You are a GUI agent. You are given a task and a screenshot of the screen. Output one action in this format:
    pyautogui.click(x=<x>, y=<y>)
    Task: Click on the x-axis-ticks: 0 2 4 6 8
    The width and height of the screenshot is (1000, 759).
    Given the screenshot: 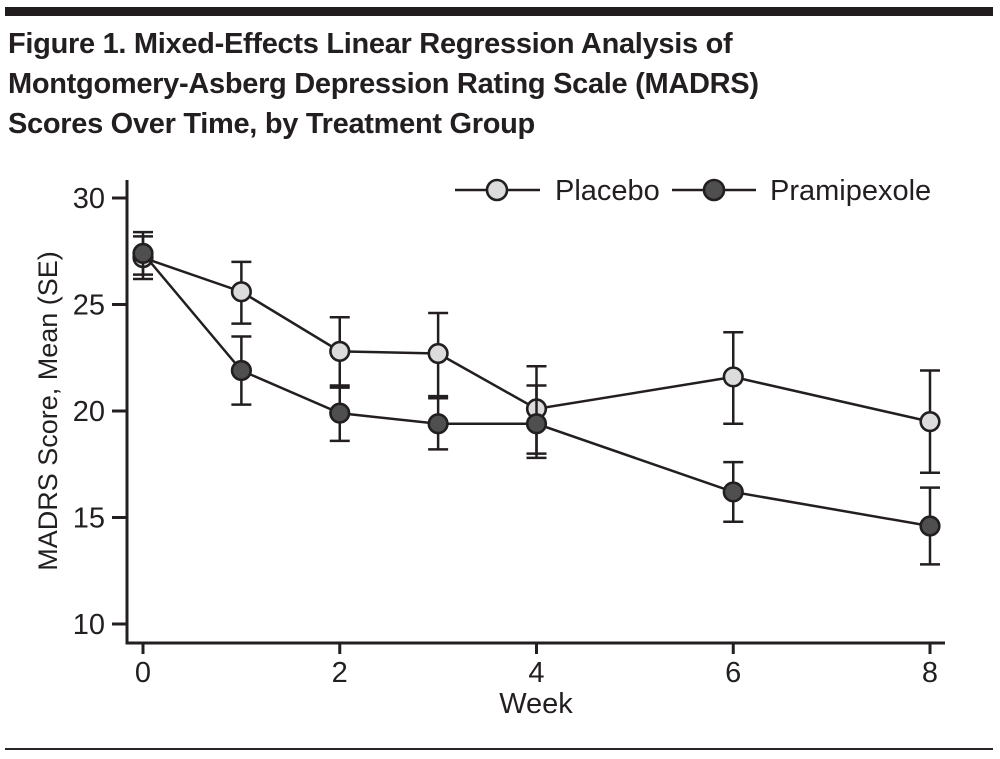 What is the action you would take?
    pyautogui.click(x=536, y=666)
    